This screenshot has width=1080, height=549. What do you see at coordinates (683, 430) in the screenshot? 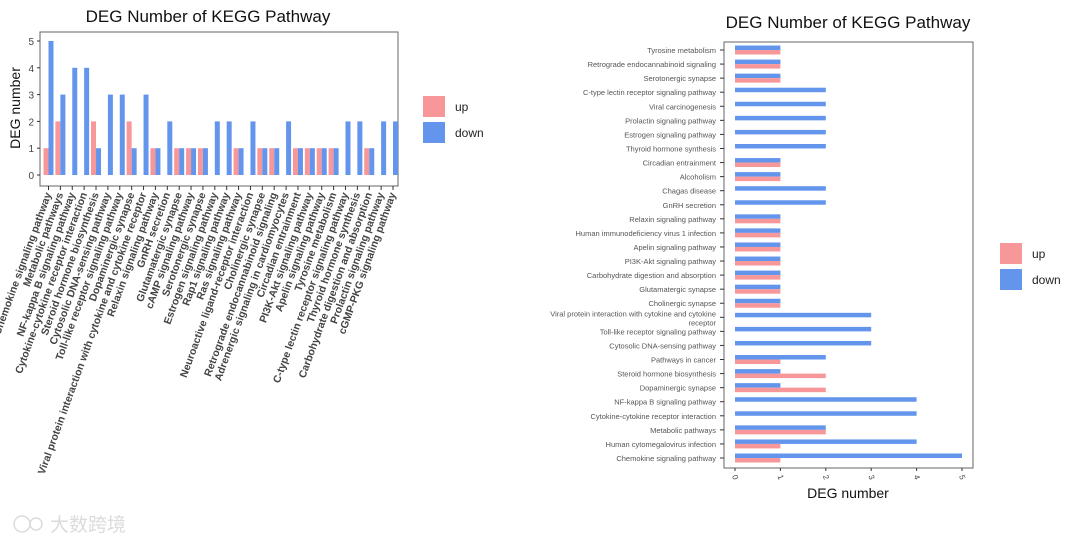
I see `y-tick-label: Metabolic pathways` at bounding box center [683, 430].